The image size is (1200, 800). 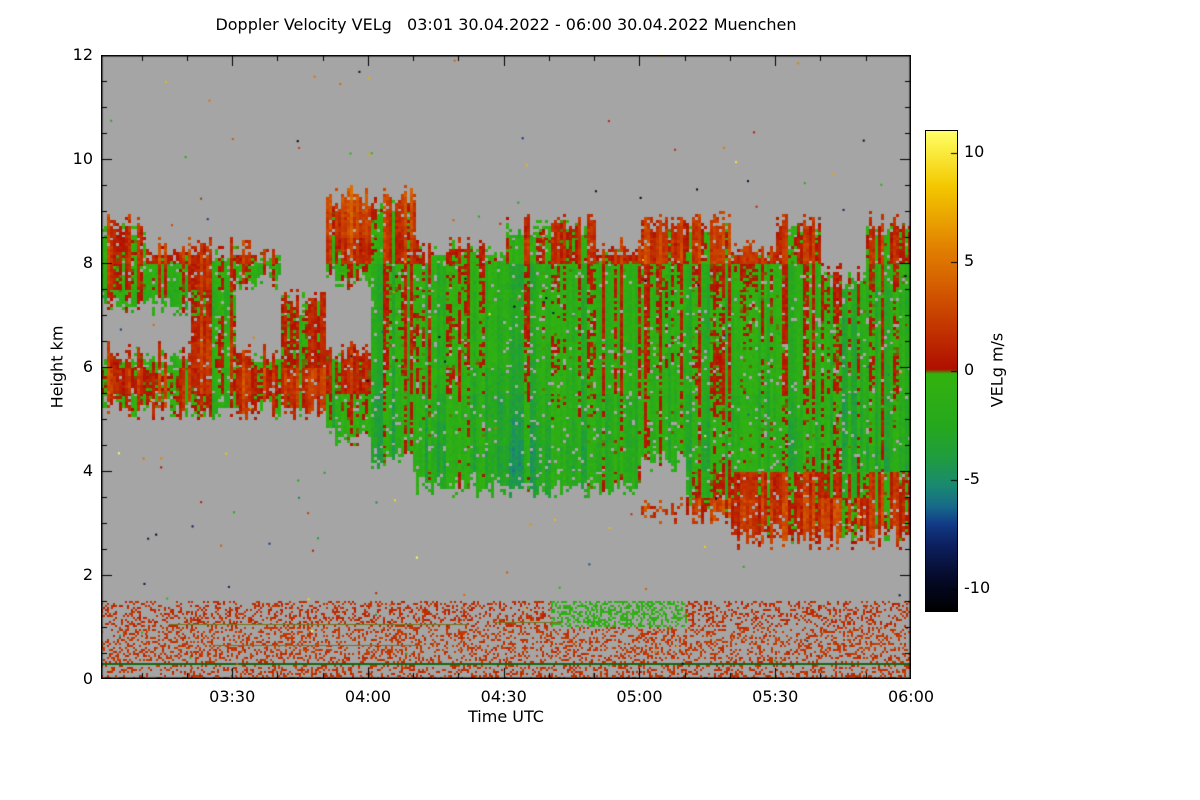 What do you see at coordinates (911, 696) in the screenshot?
I see `x-tick-label: 06:00` at bounding box center [911, 696].